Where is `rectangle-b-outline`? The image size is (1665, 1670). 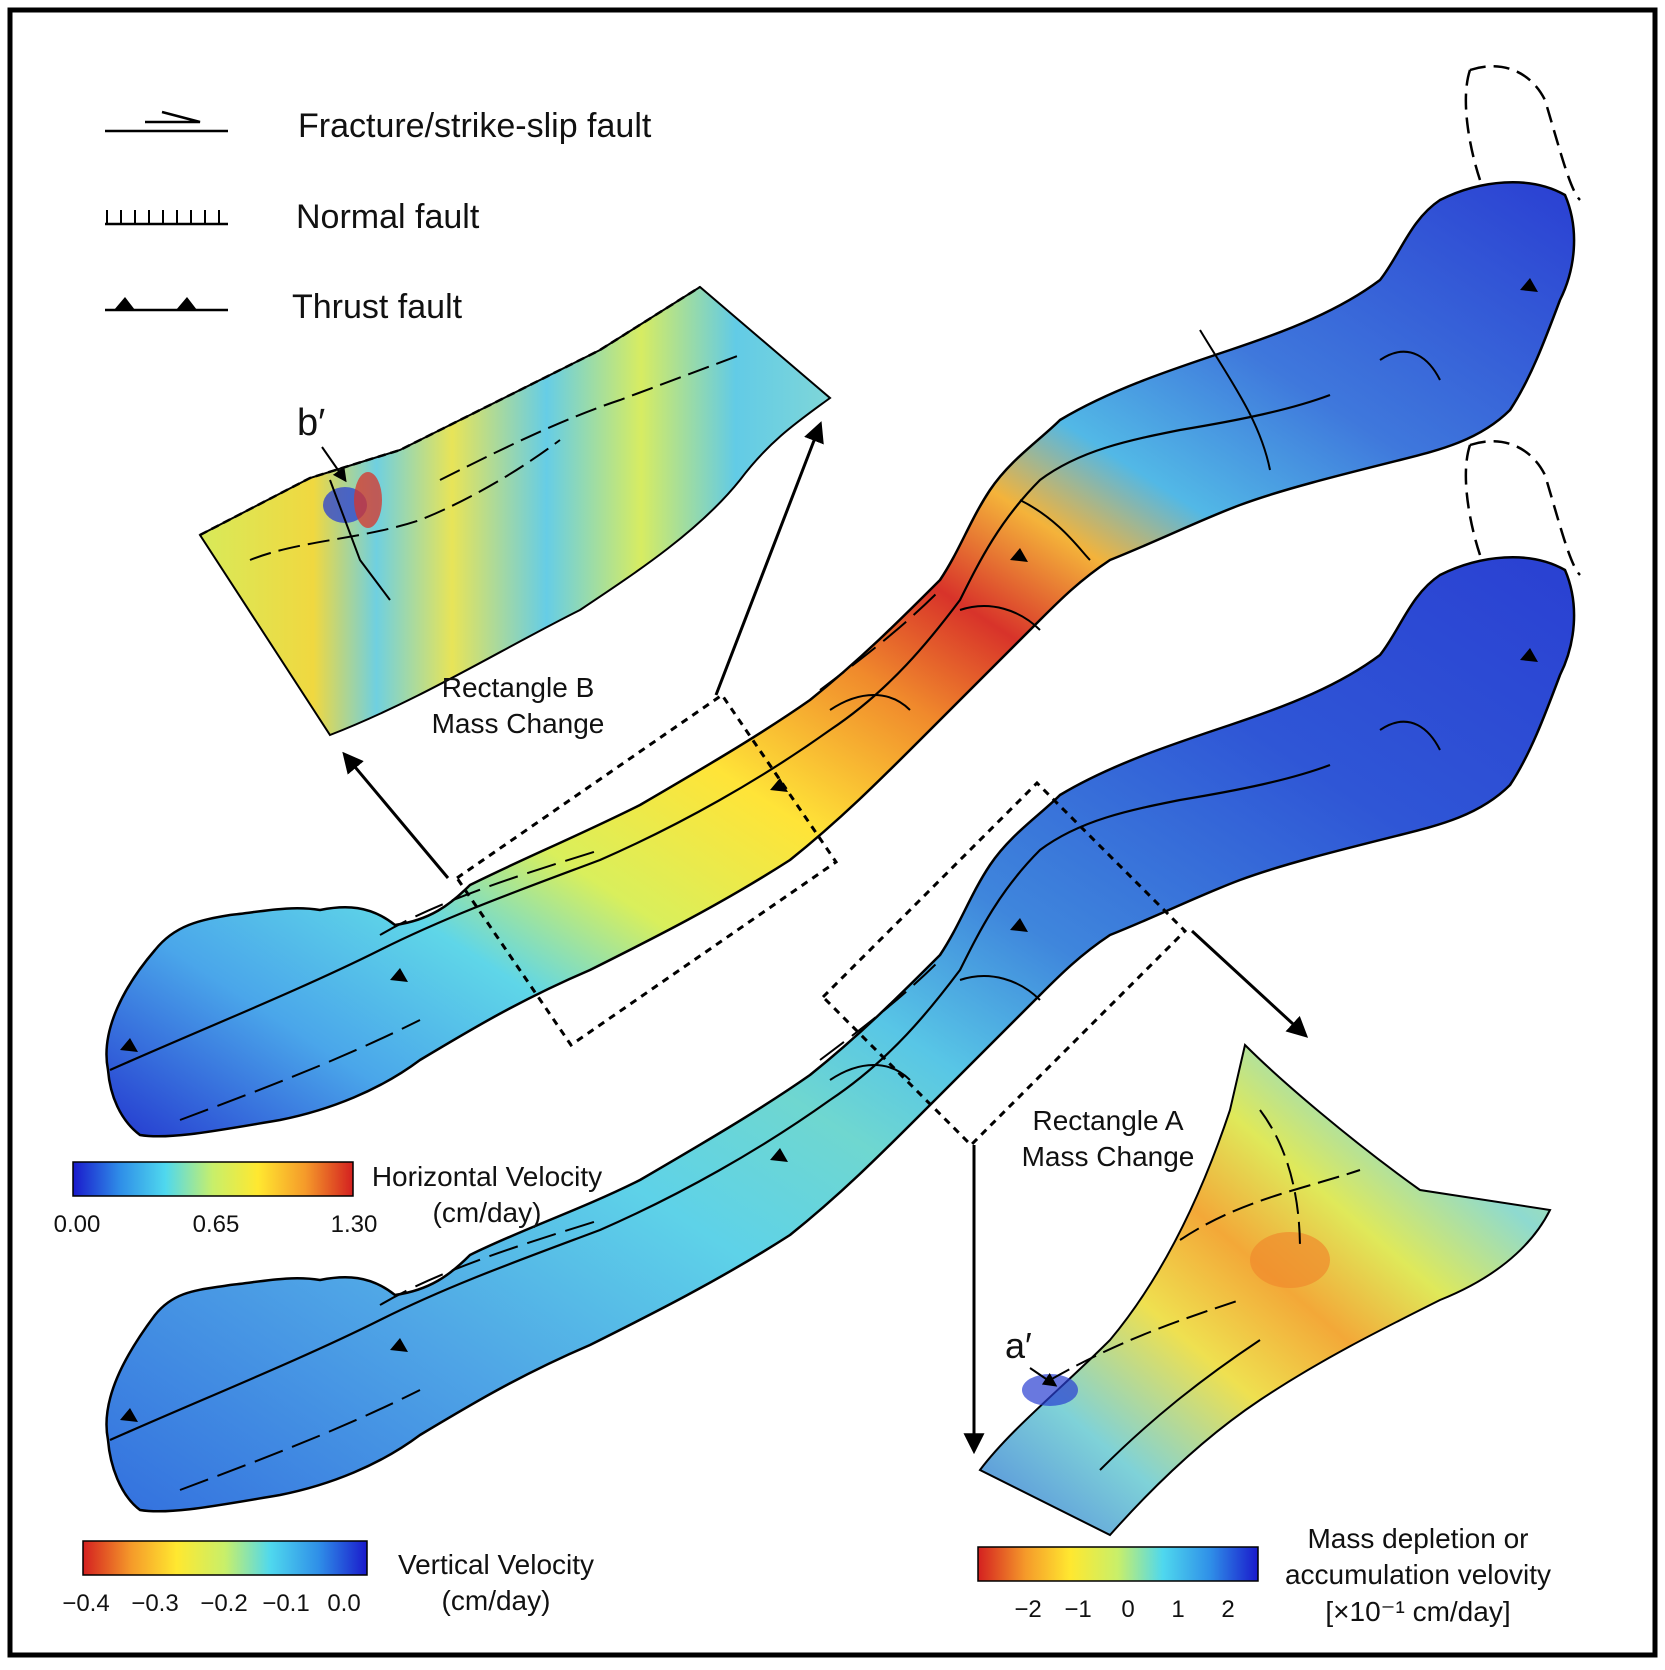
rectangle-b-outline is located at coordinates (646, 870).